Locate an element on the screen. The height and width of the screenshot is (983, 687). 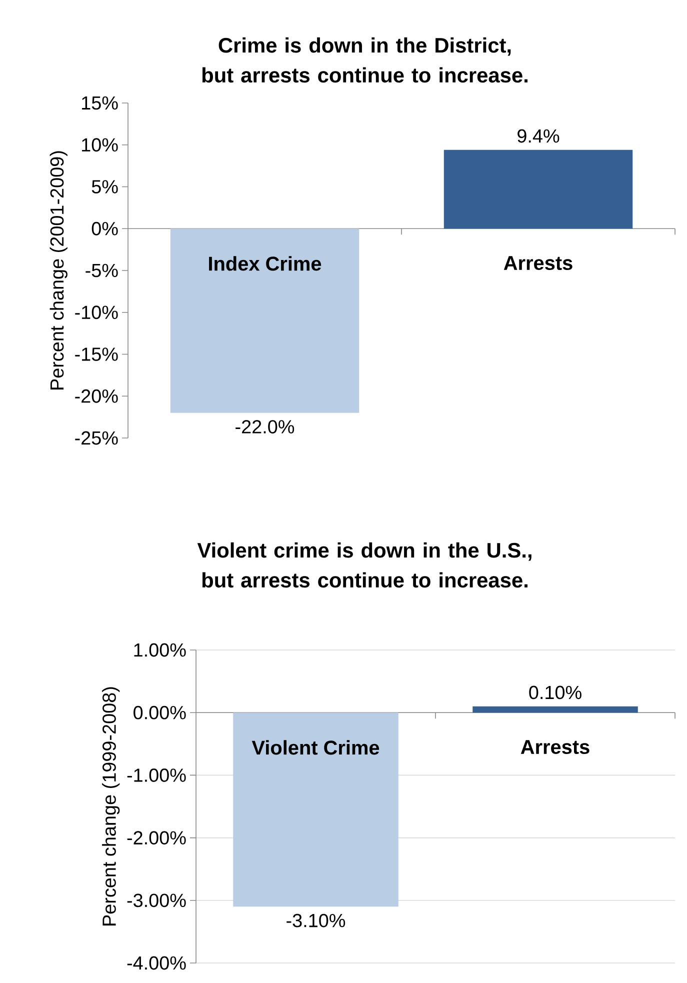
chart-title: Violent crime is down in the U.S., but arrests continue to increase. is located at coordinates (364, 565).